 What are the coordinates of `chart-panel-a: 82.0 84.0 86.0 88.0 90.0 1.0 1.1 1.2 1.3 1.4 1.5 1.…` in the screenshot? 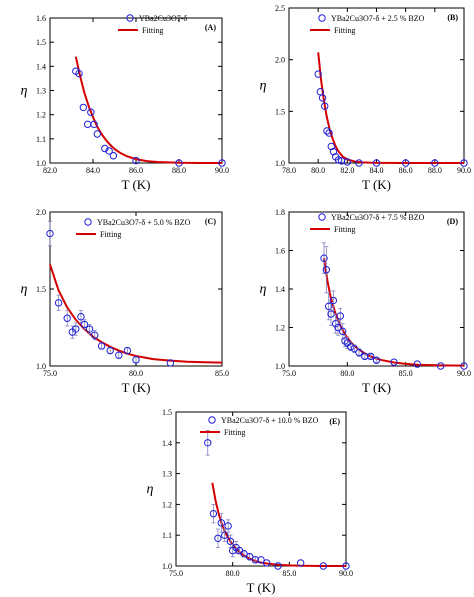 It's located at (125, 103).